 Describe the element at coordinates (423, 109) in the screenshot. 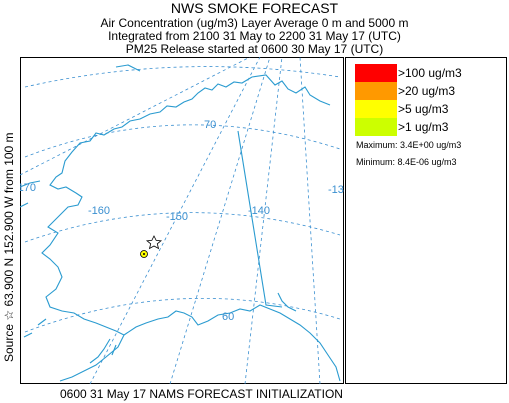

I see `legend-label: >5 ug/m3` at that location.